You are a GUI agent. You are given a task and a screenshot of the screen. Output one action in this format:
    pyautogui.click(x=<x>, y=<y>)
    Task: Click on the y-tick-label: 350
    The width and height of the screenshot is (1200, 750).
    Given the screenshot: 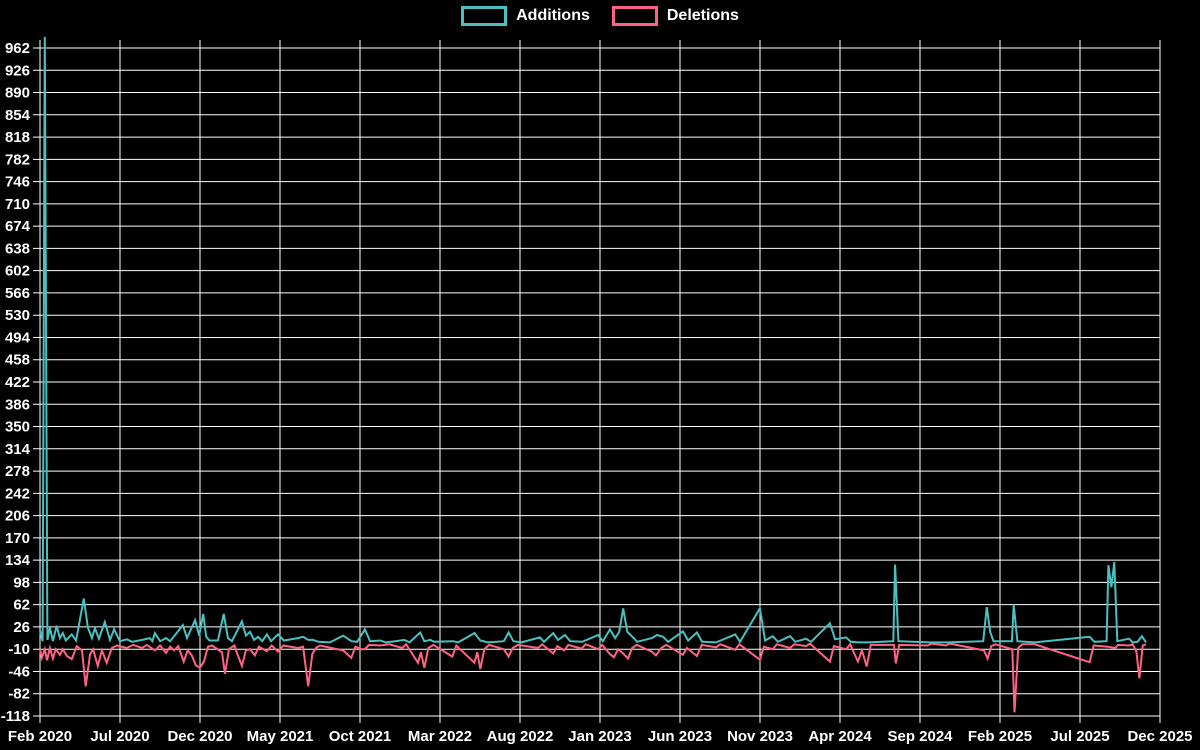 What is the action you would take?
    pyautogui.click(x=17, y=427)
    